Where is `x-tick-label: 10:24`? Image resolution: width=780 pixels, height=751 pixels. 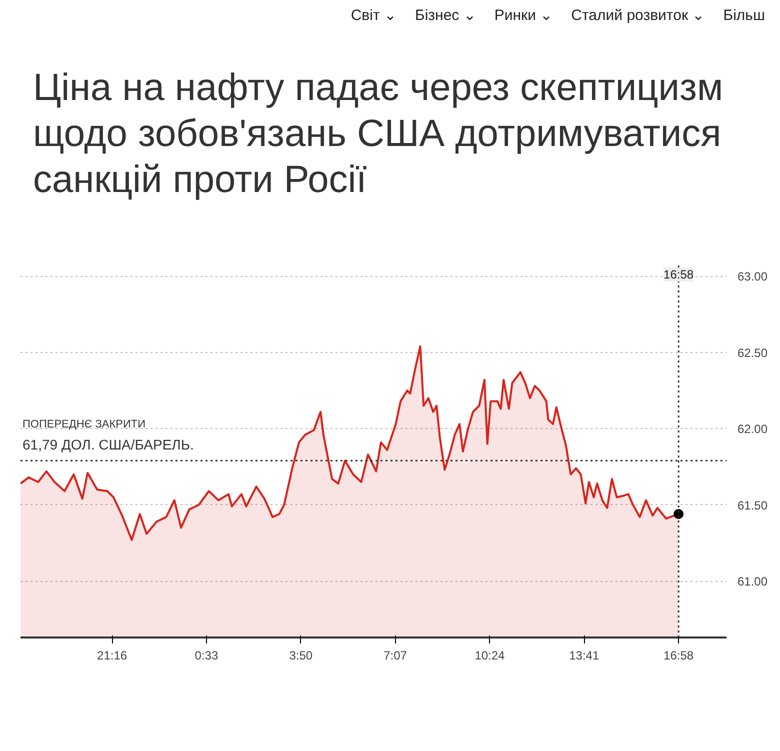 x-tick-label: 10:24 is located at coordinates (490, 655).